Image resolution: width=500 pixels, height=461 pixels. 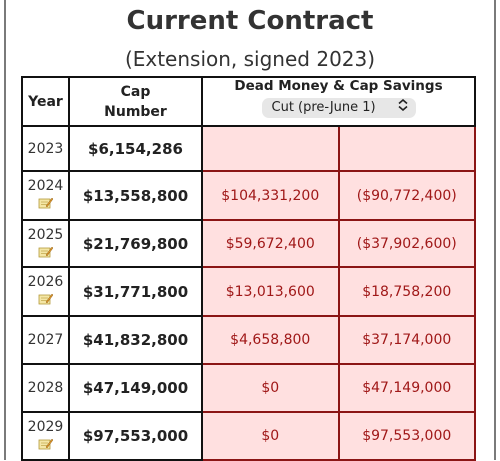 What do you see at coordinates (406, 243) in the screenshot?
I see `cap-savings-cell: ($37,902,600)` at bounding box center [406, 243].